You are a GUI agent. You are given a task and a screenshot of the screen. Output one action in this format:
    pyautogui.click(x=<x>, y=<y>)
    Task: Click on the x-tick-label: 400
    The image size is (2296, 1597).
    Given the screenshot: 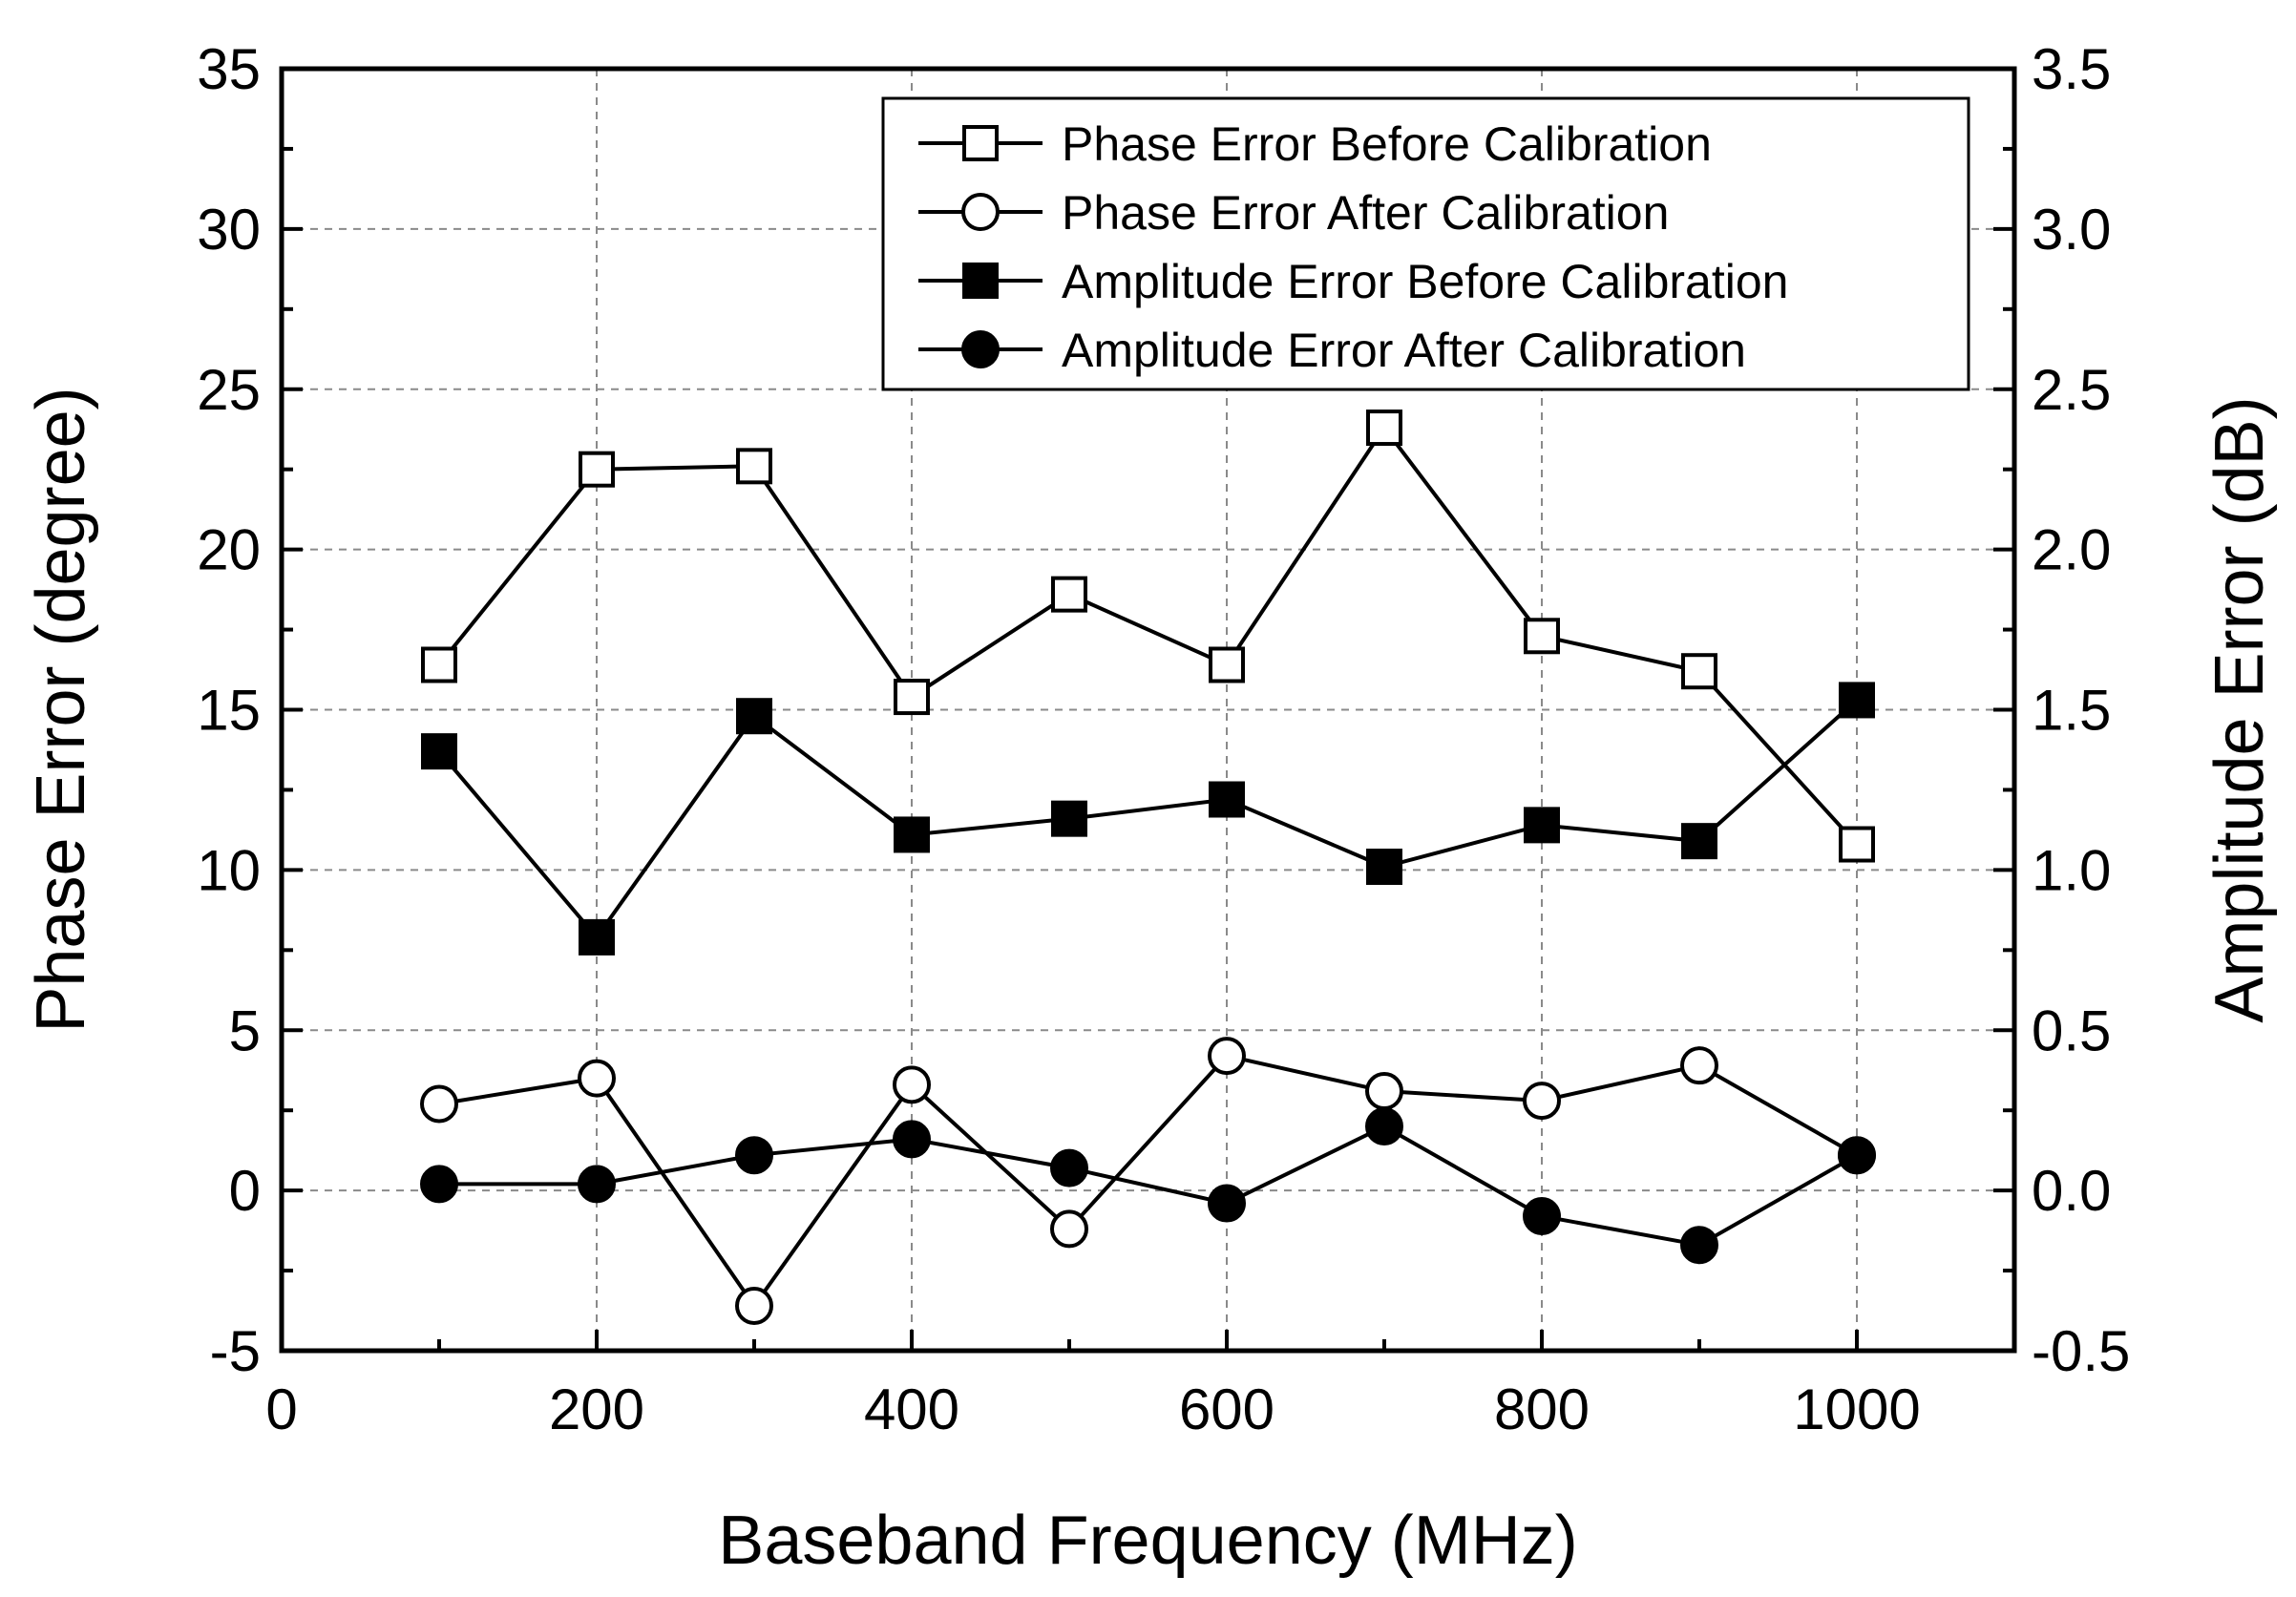 What is the action you would take?
    pyautogui.click(x=912, y=1409)
    